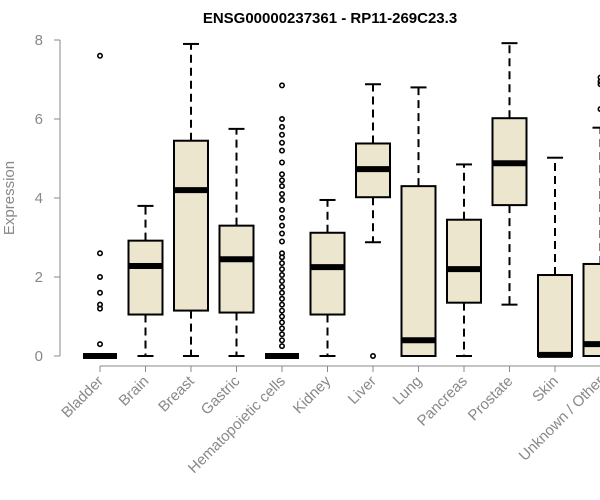  What do you see at coordinates (373, 221) in the screenshot?
I see `box-liver` at bounding box center [373, 221].